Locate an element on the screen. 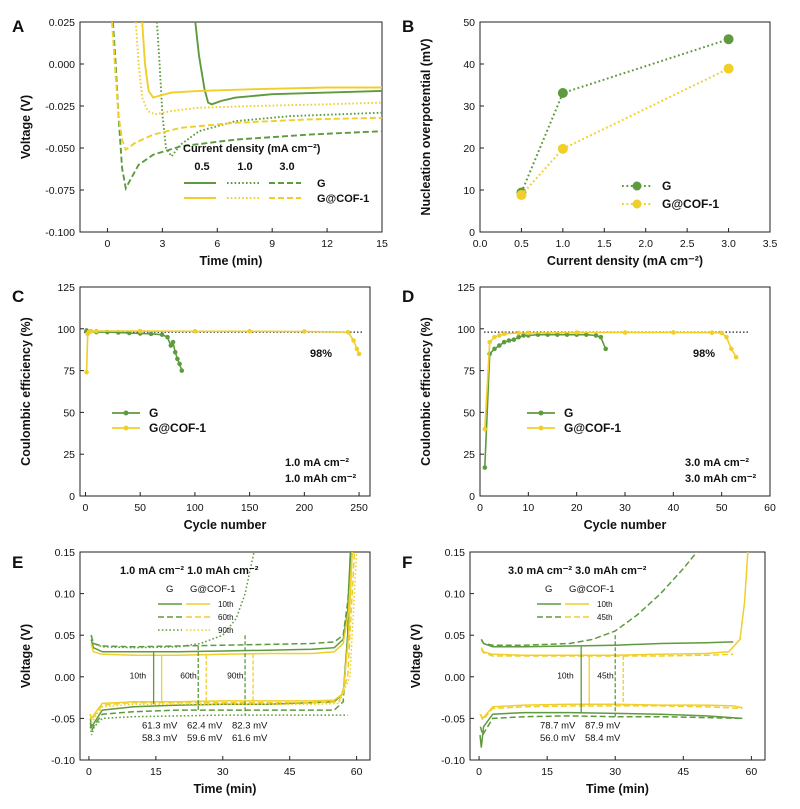  x-tick-label: 250 is located at coordinates (359, 508).